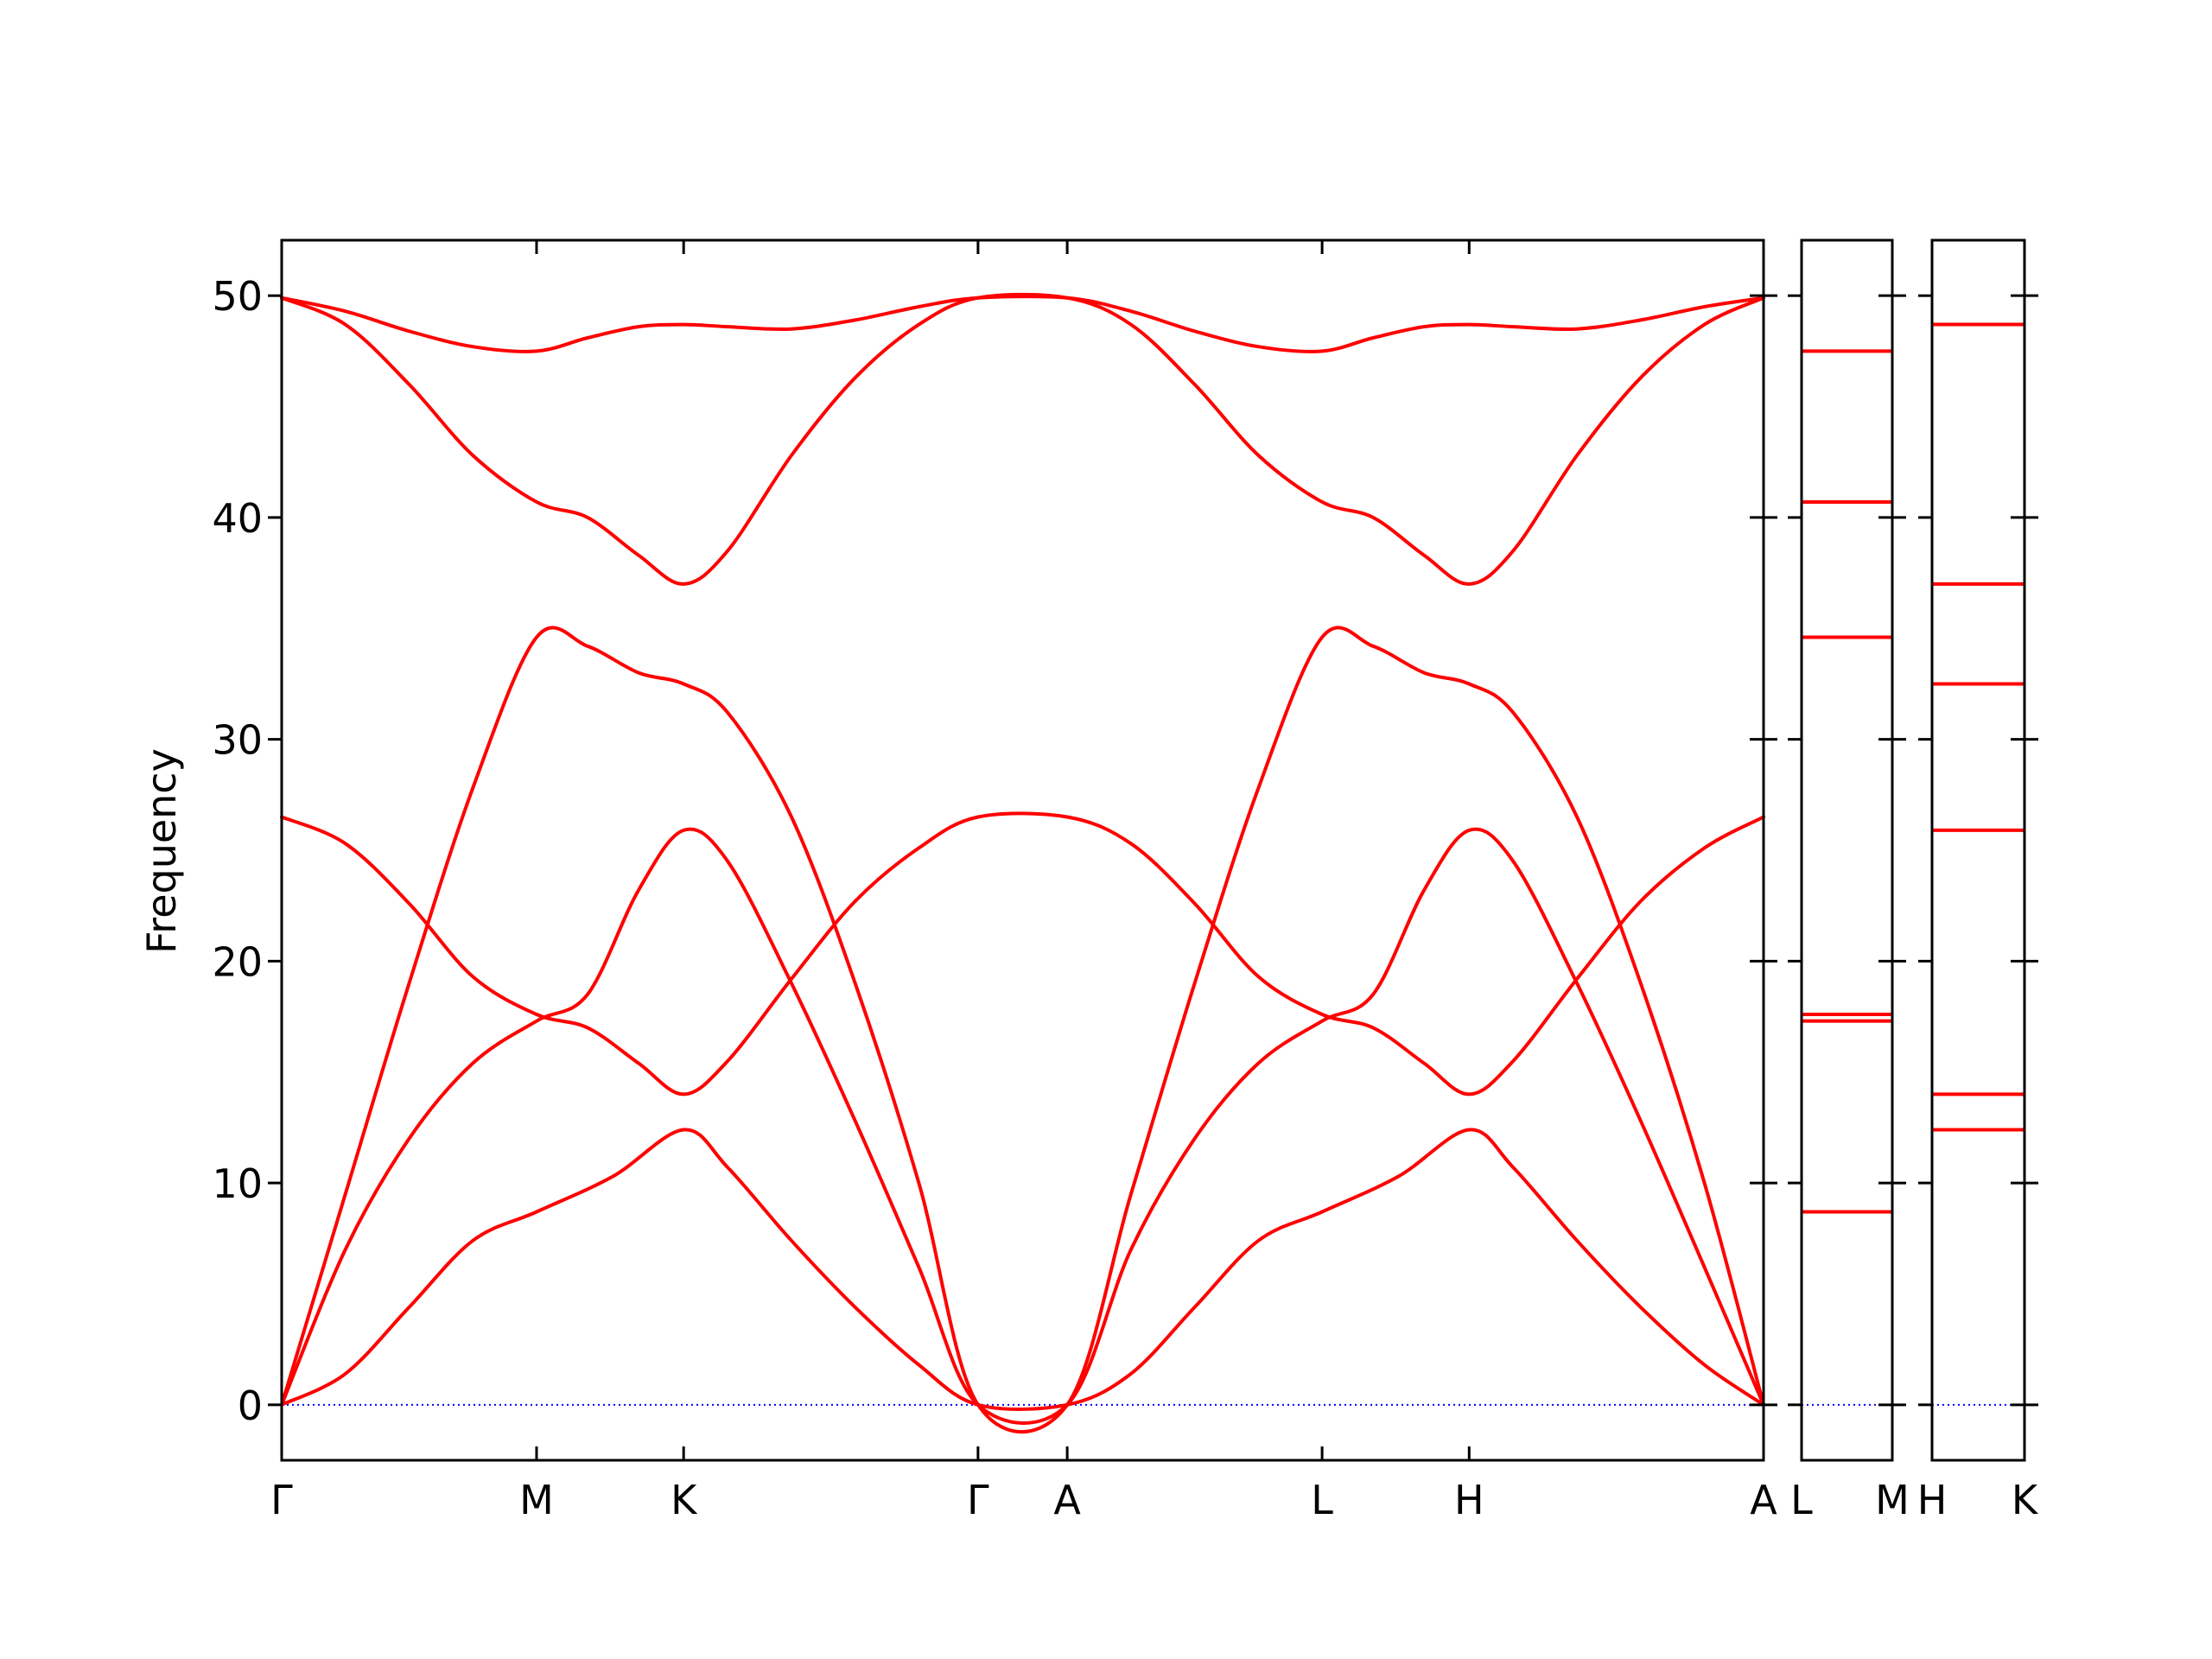  What do you see at coordinates (1322, 1500) in the screenshot?
I see `kpoint-label-main-5: L` at bounding box center [1322, 1500].